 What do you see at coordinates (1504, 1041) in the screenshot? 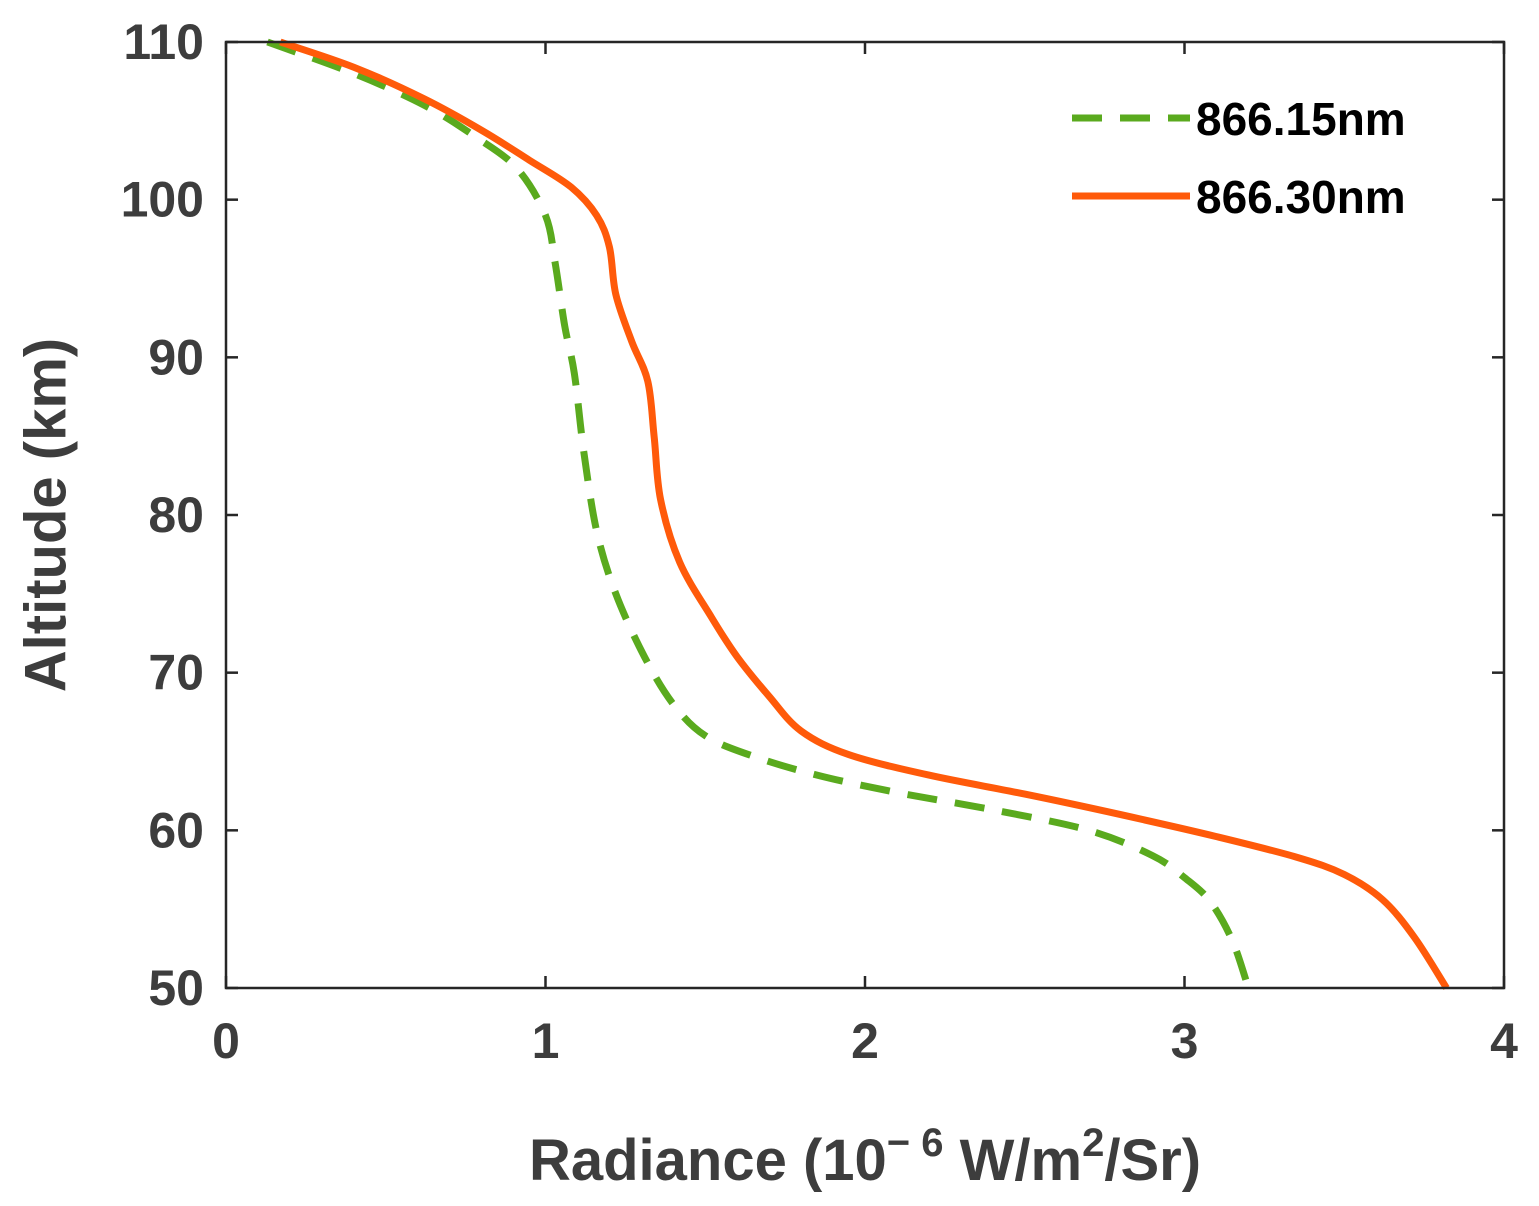
I see `x-tick-label: 4` at bounding box center [1504, 1041].